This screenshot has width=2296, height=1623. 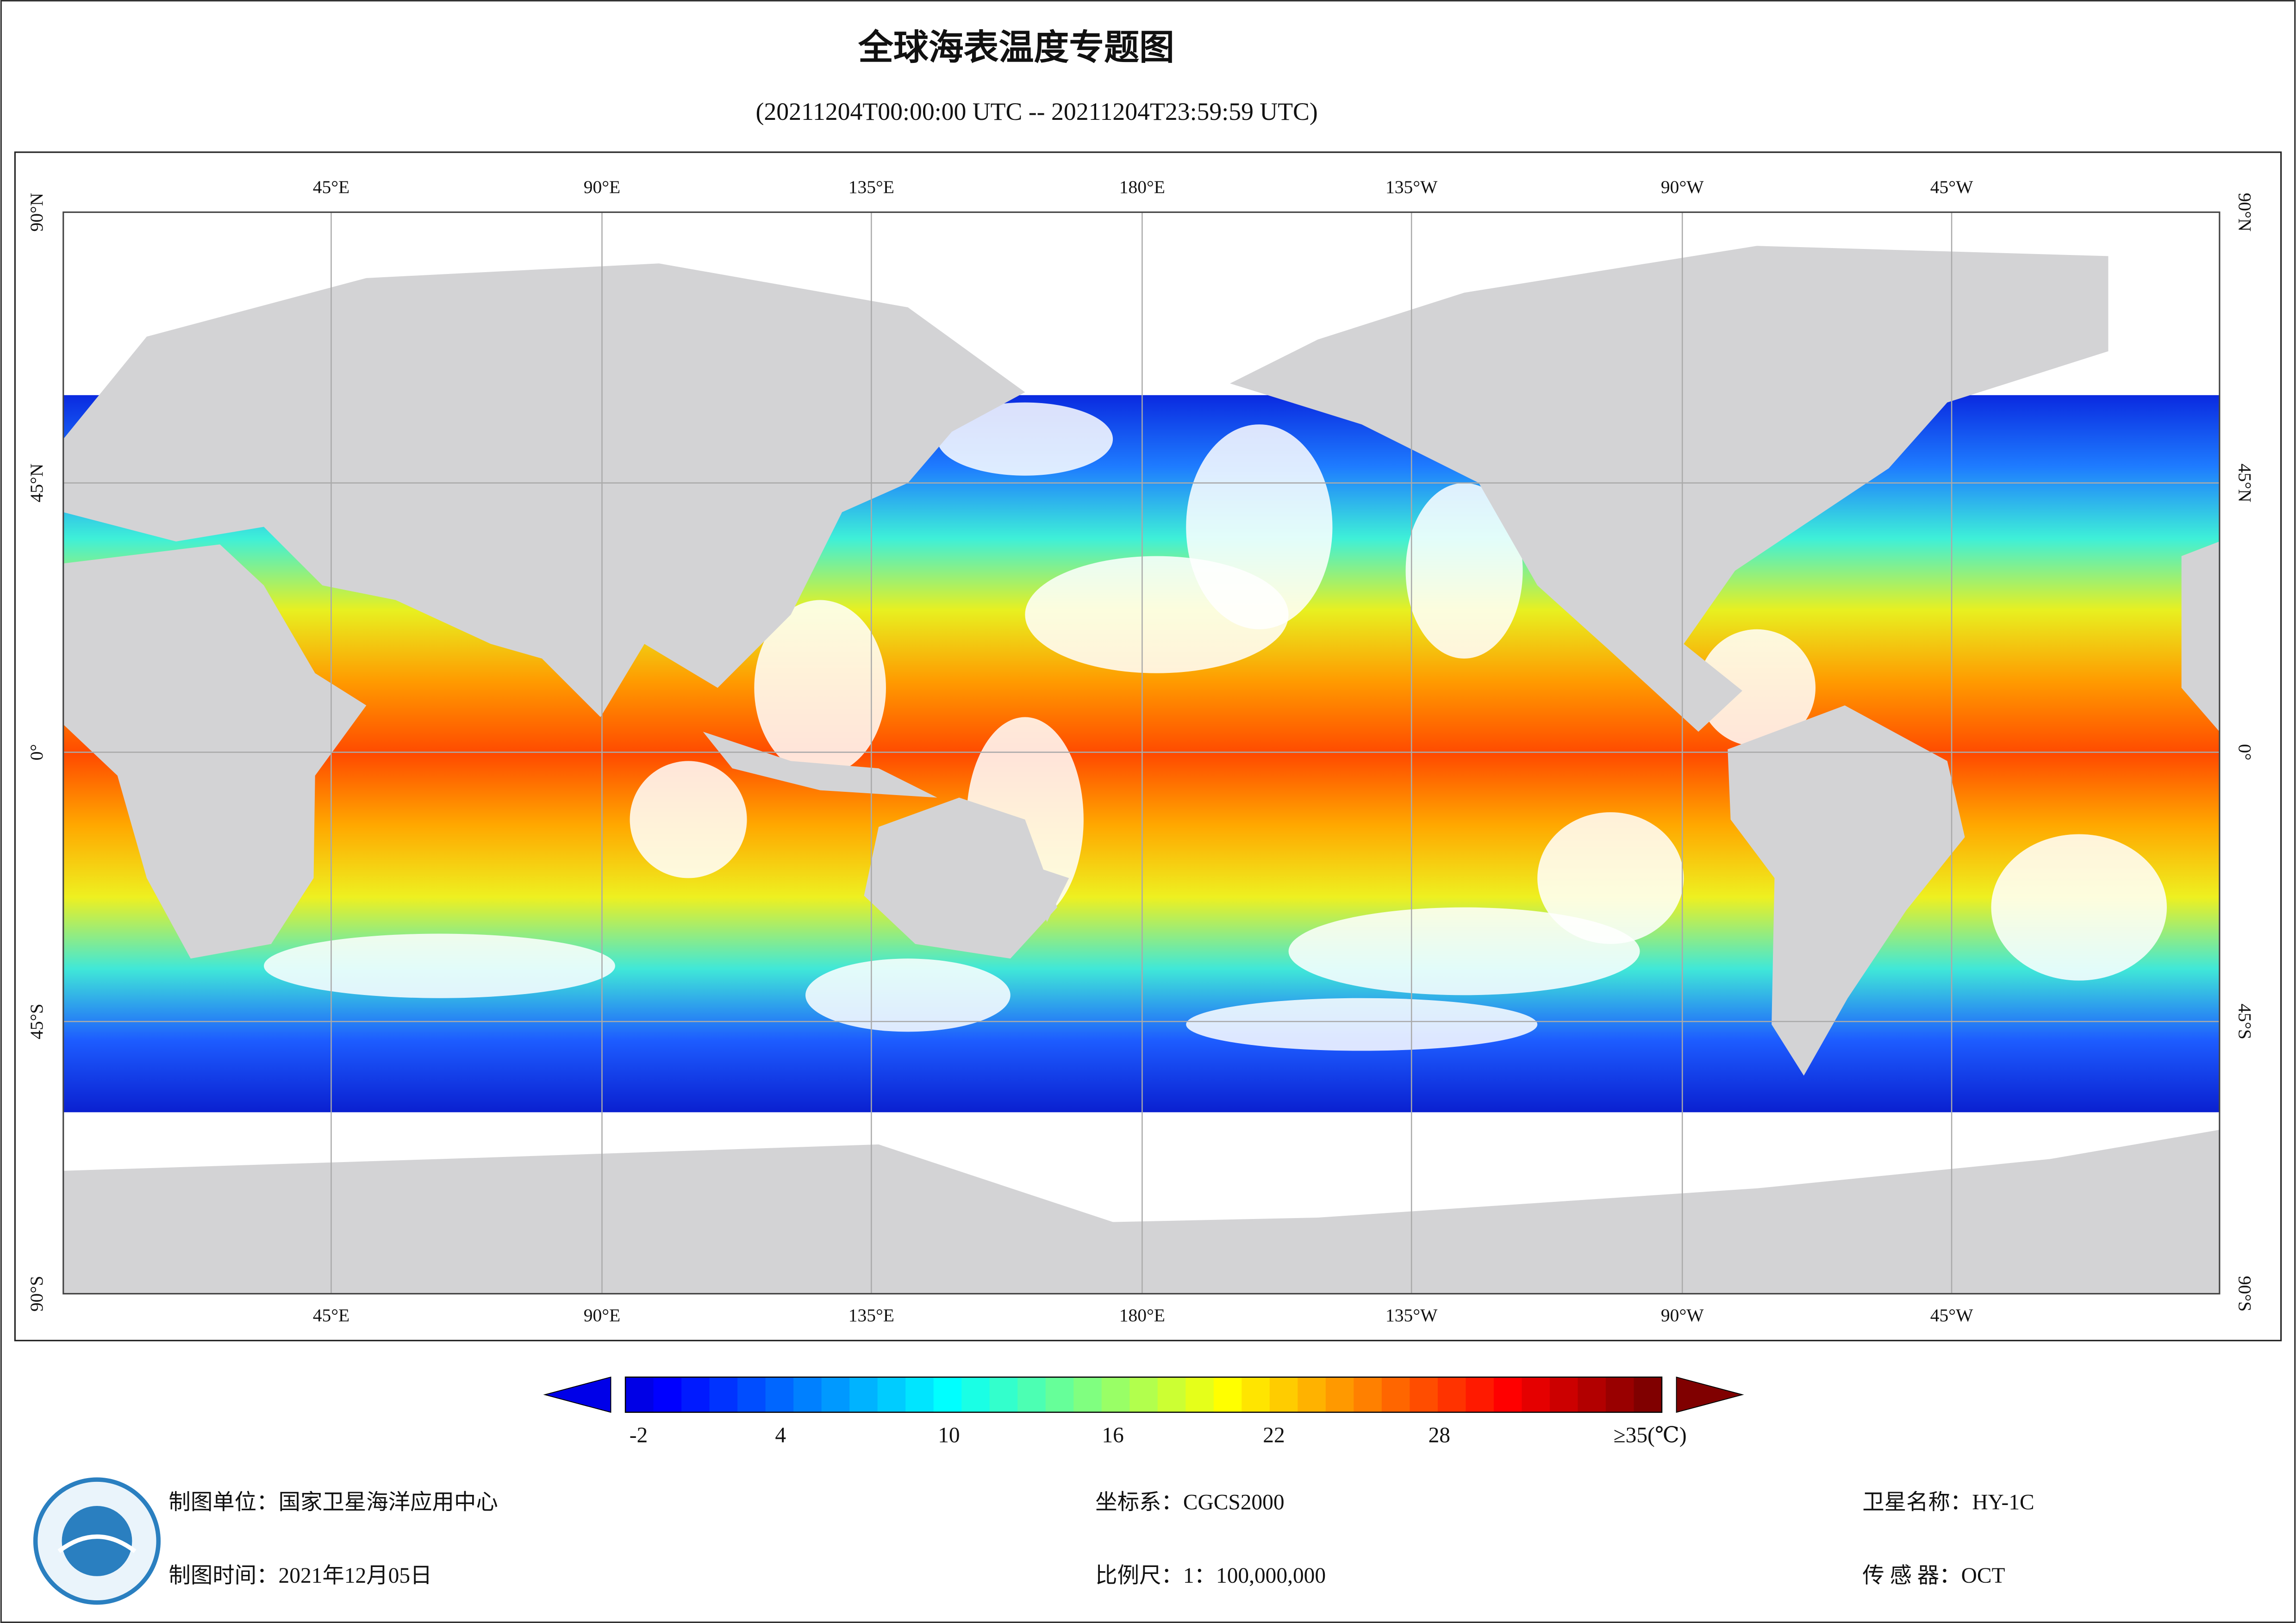 I want to click on crs: 坐标系：CGCS2000, so click(x=1189, y=1503).